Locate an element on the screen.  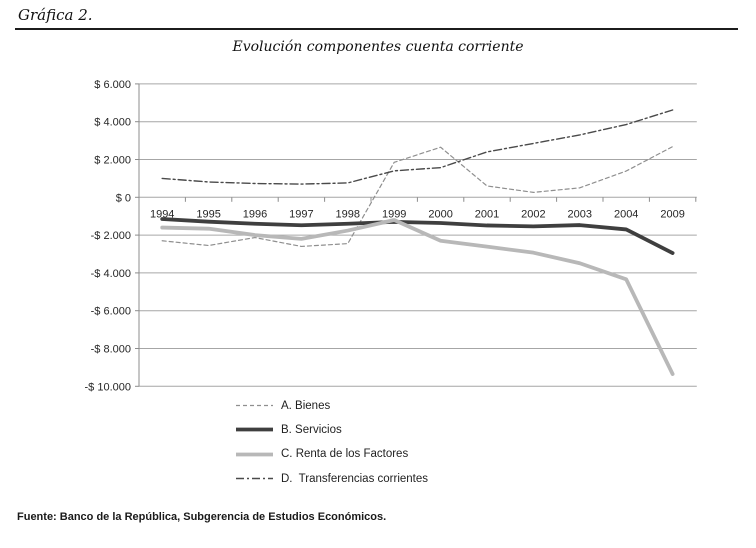
legend-label: C. Renta de los Factores is located at coordinates (345, 454).